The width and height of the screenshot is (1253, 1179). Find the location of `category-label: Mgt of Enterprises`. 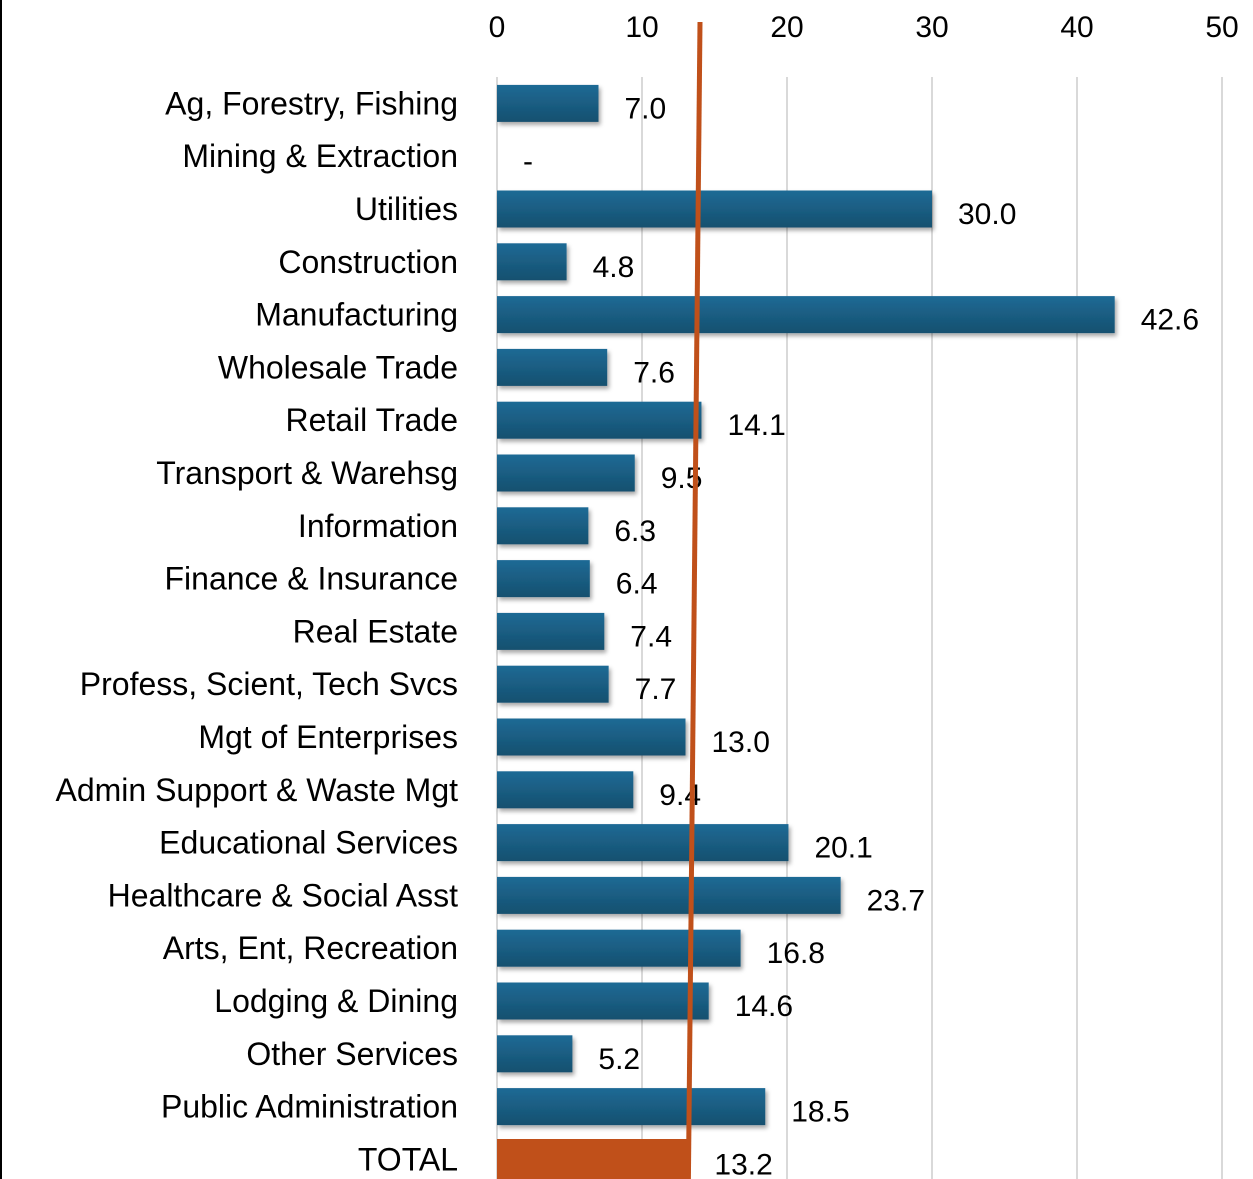

category-label: Mgt of Enterprises is located at coordinates (328, 737).